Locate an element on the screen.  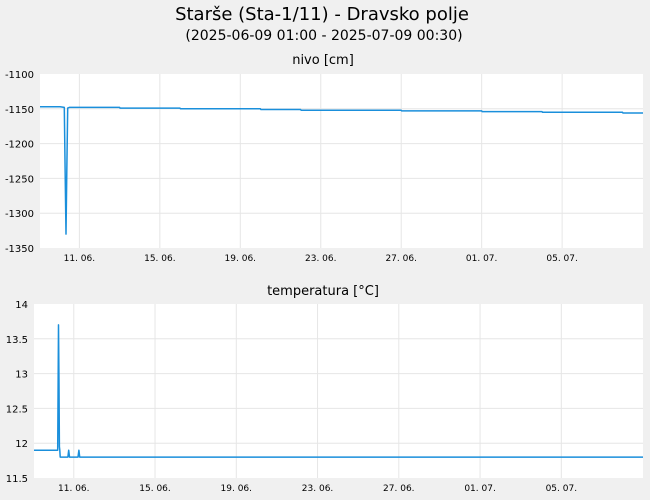
nivo-ytick-label: -1300 is located at coordinates (19, 214).